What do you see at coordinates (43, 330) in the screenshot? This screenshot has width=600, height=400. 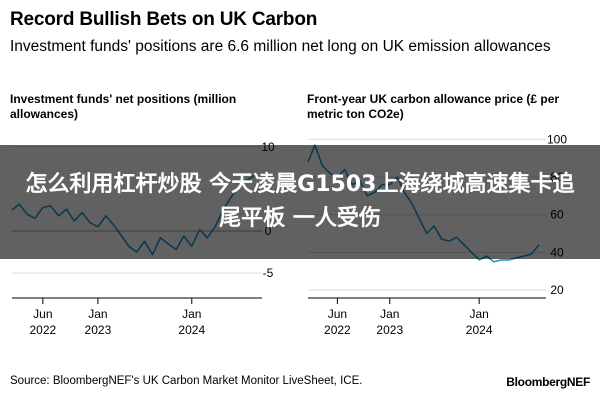 I see `left-x-tick-year: 2022` at bounding box center [43, 330].